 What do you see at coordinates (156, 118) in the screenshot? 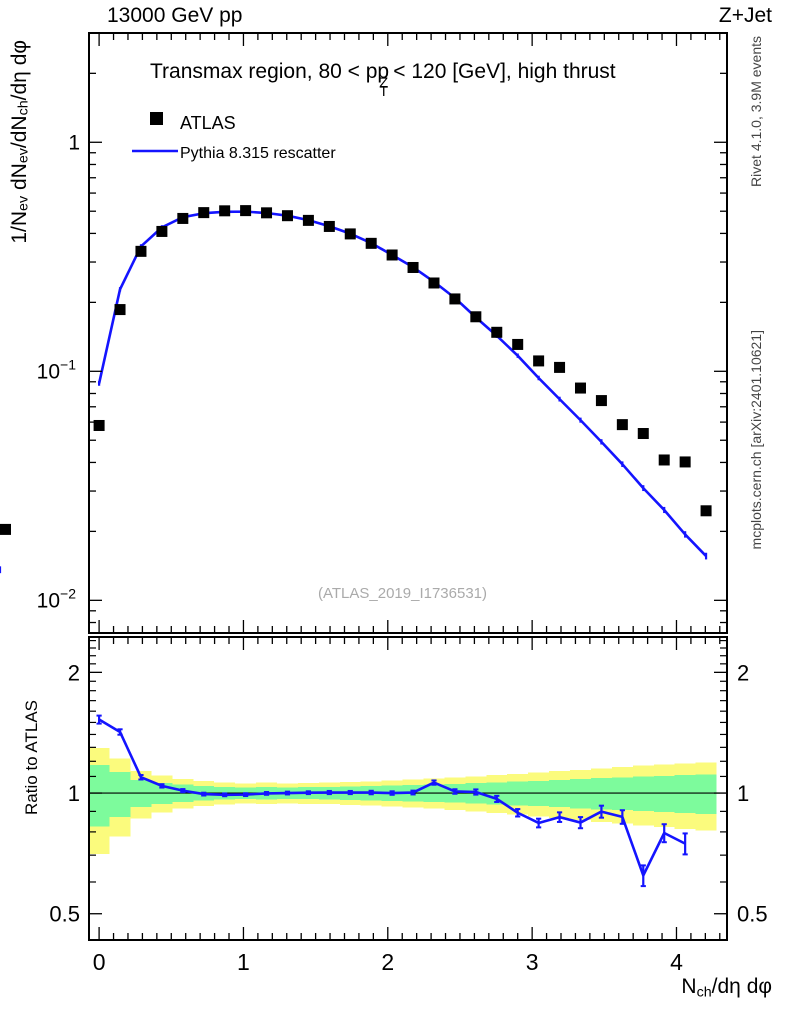
I see `legend-marker-atlas` at bounding box center [156, 118].